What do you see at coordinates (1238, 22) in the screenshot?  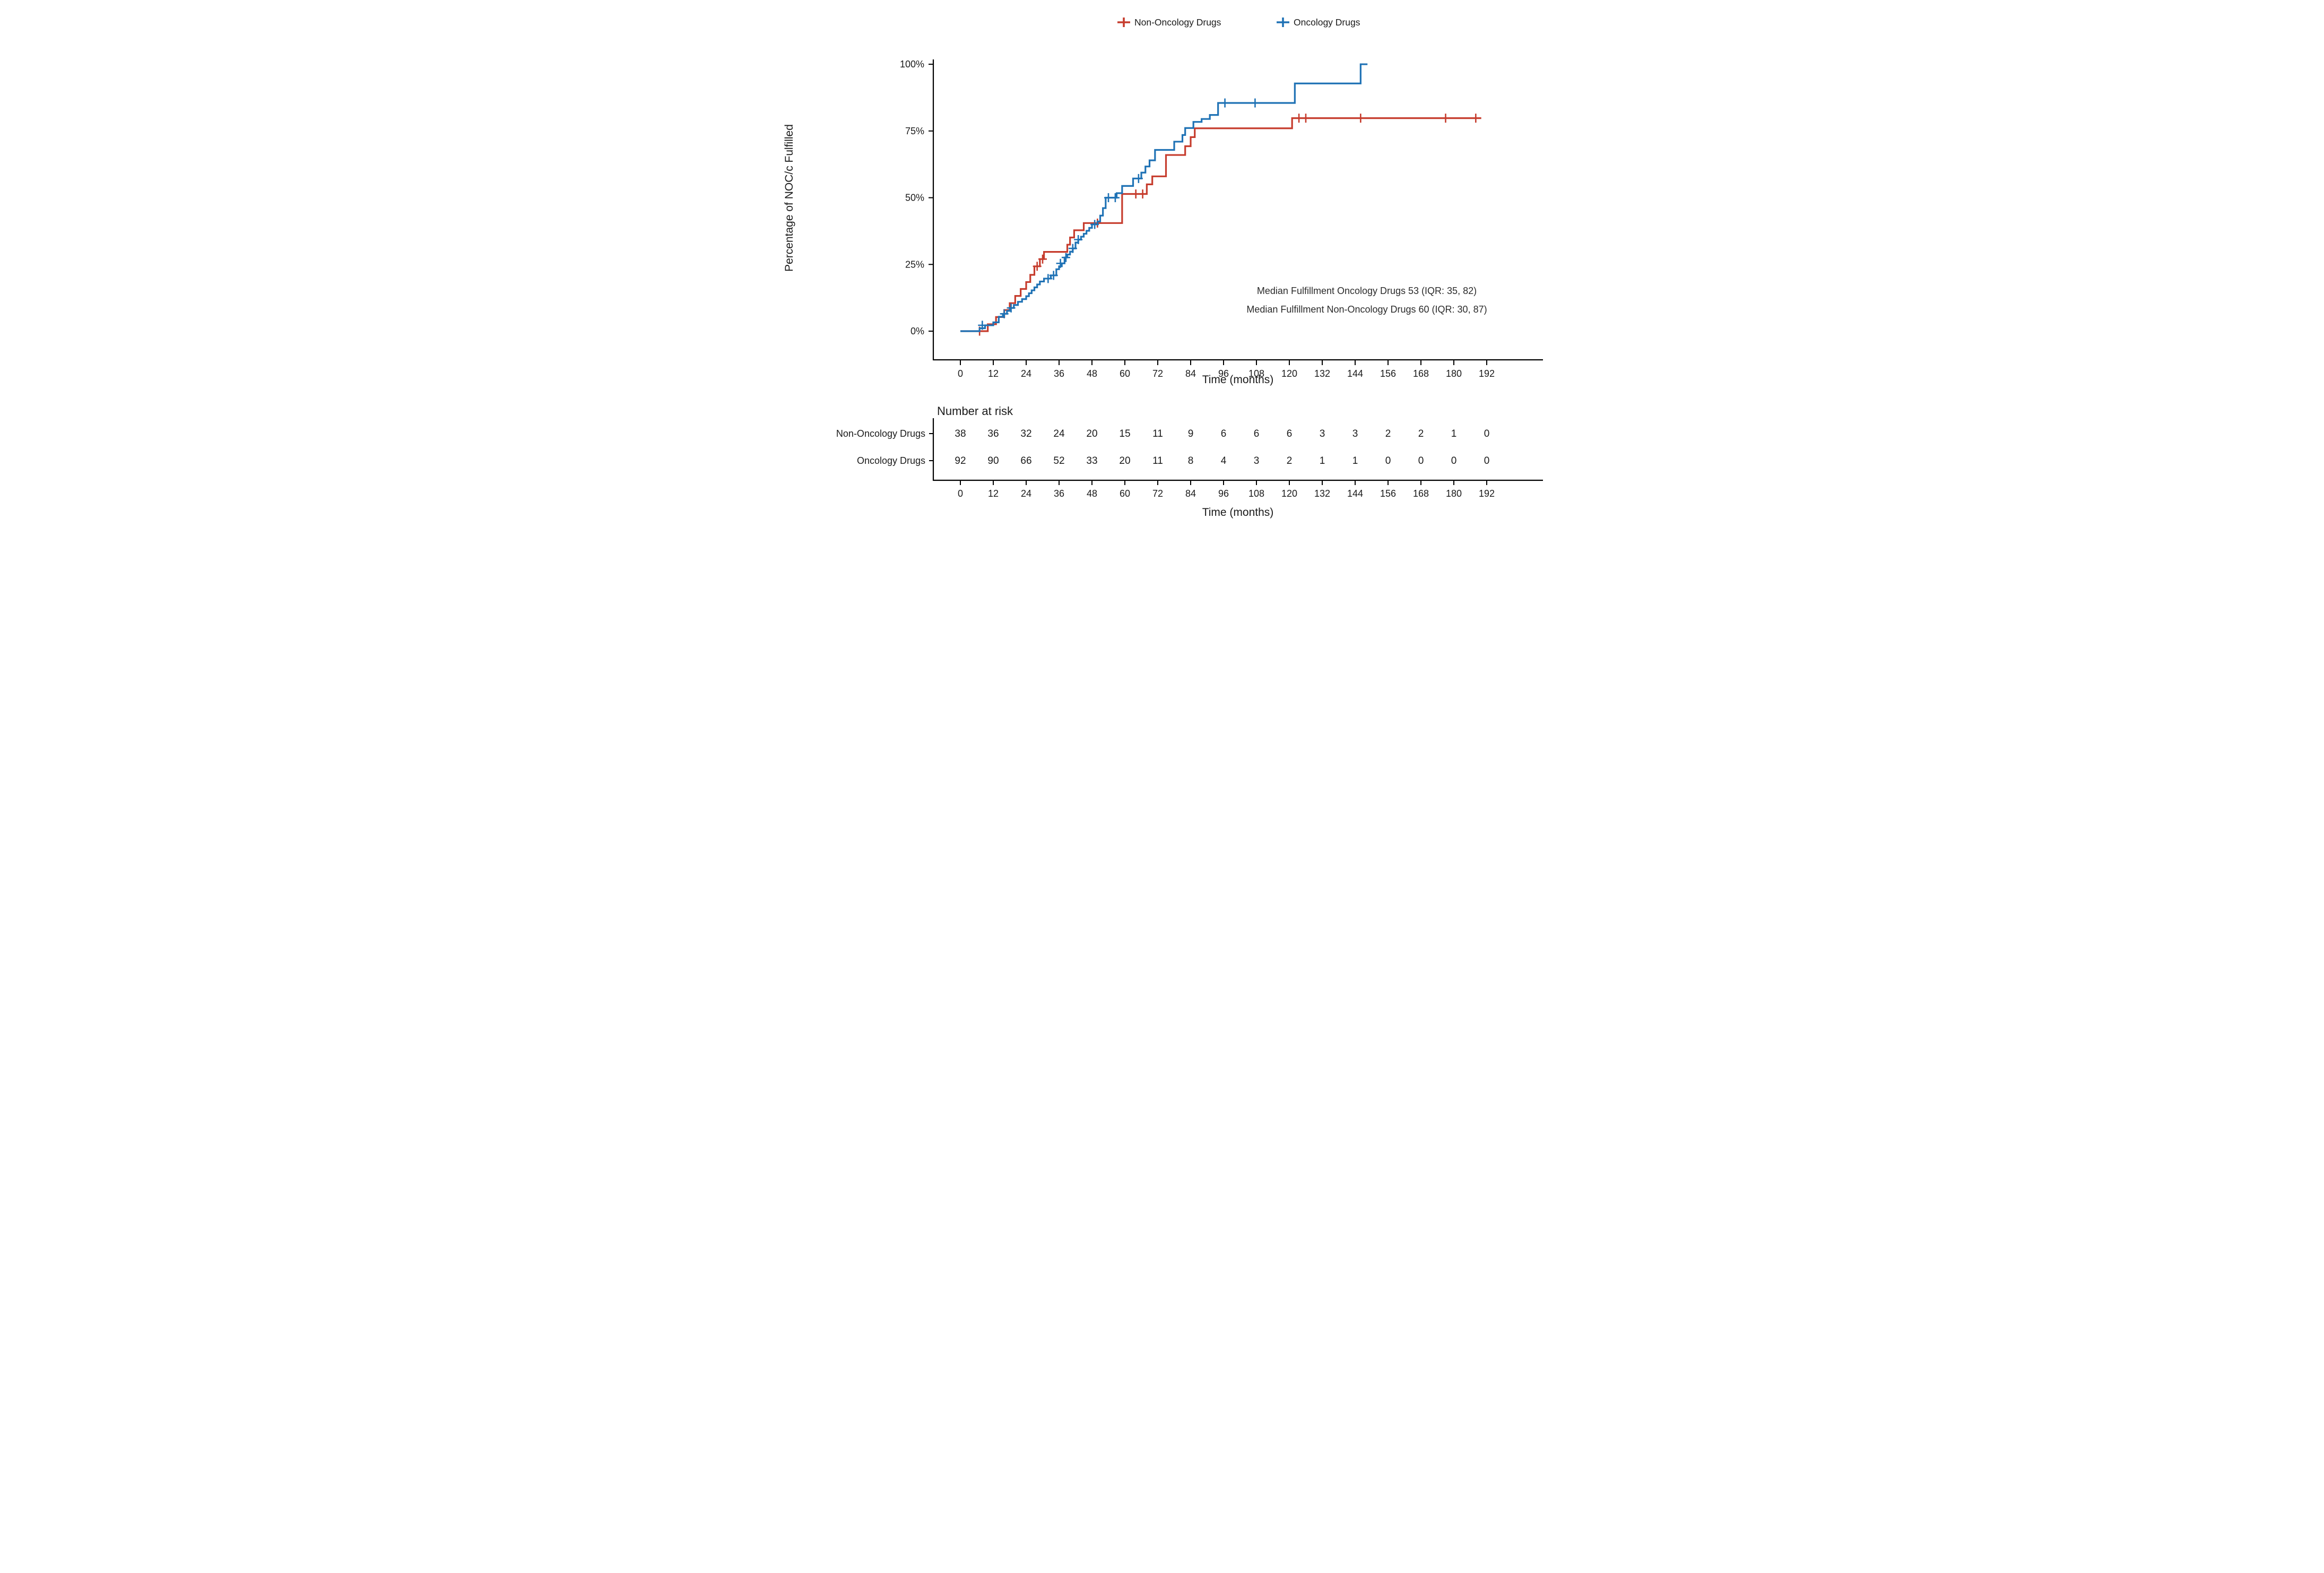 I see `legend: Non-Oncology Drugs Oncology Drugs` at bounding box center [1238, 22].